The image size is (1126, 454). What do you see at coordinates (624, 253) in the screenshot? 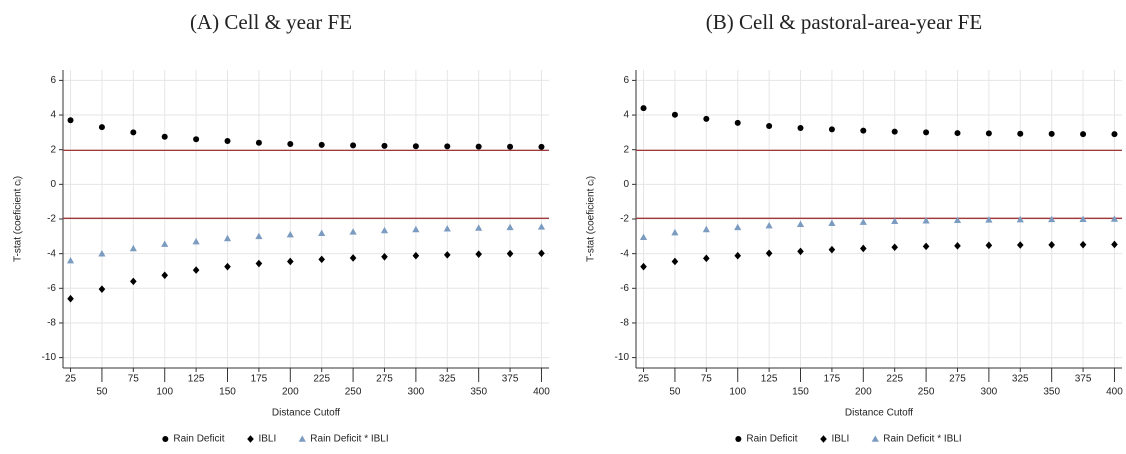
I see `y-tick-label: -4` at bounding box center [624, 253].